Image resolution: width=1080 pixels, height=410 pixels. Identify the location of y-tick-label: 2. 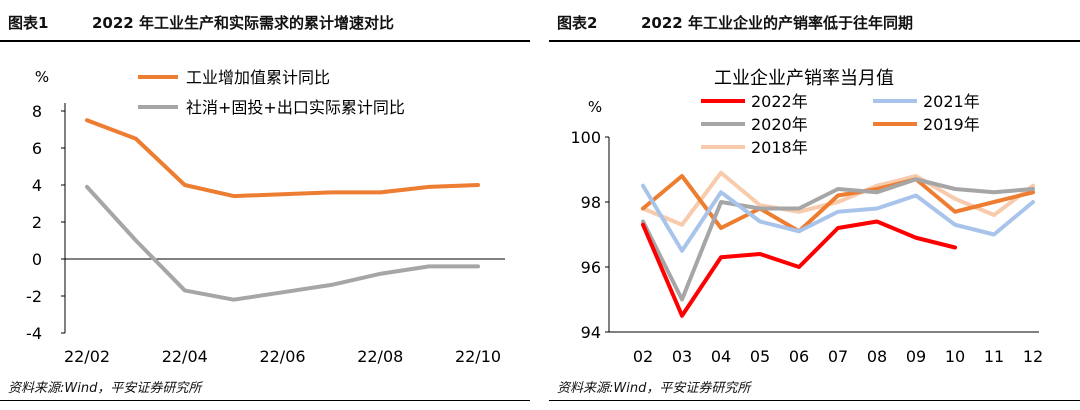
(37, 222).